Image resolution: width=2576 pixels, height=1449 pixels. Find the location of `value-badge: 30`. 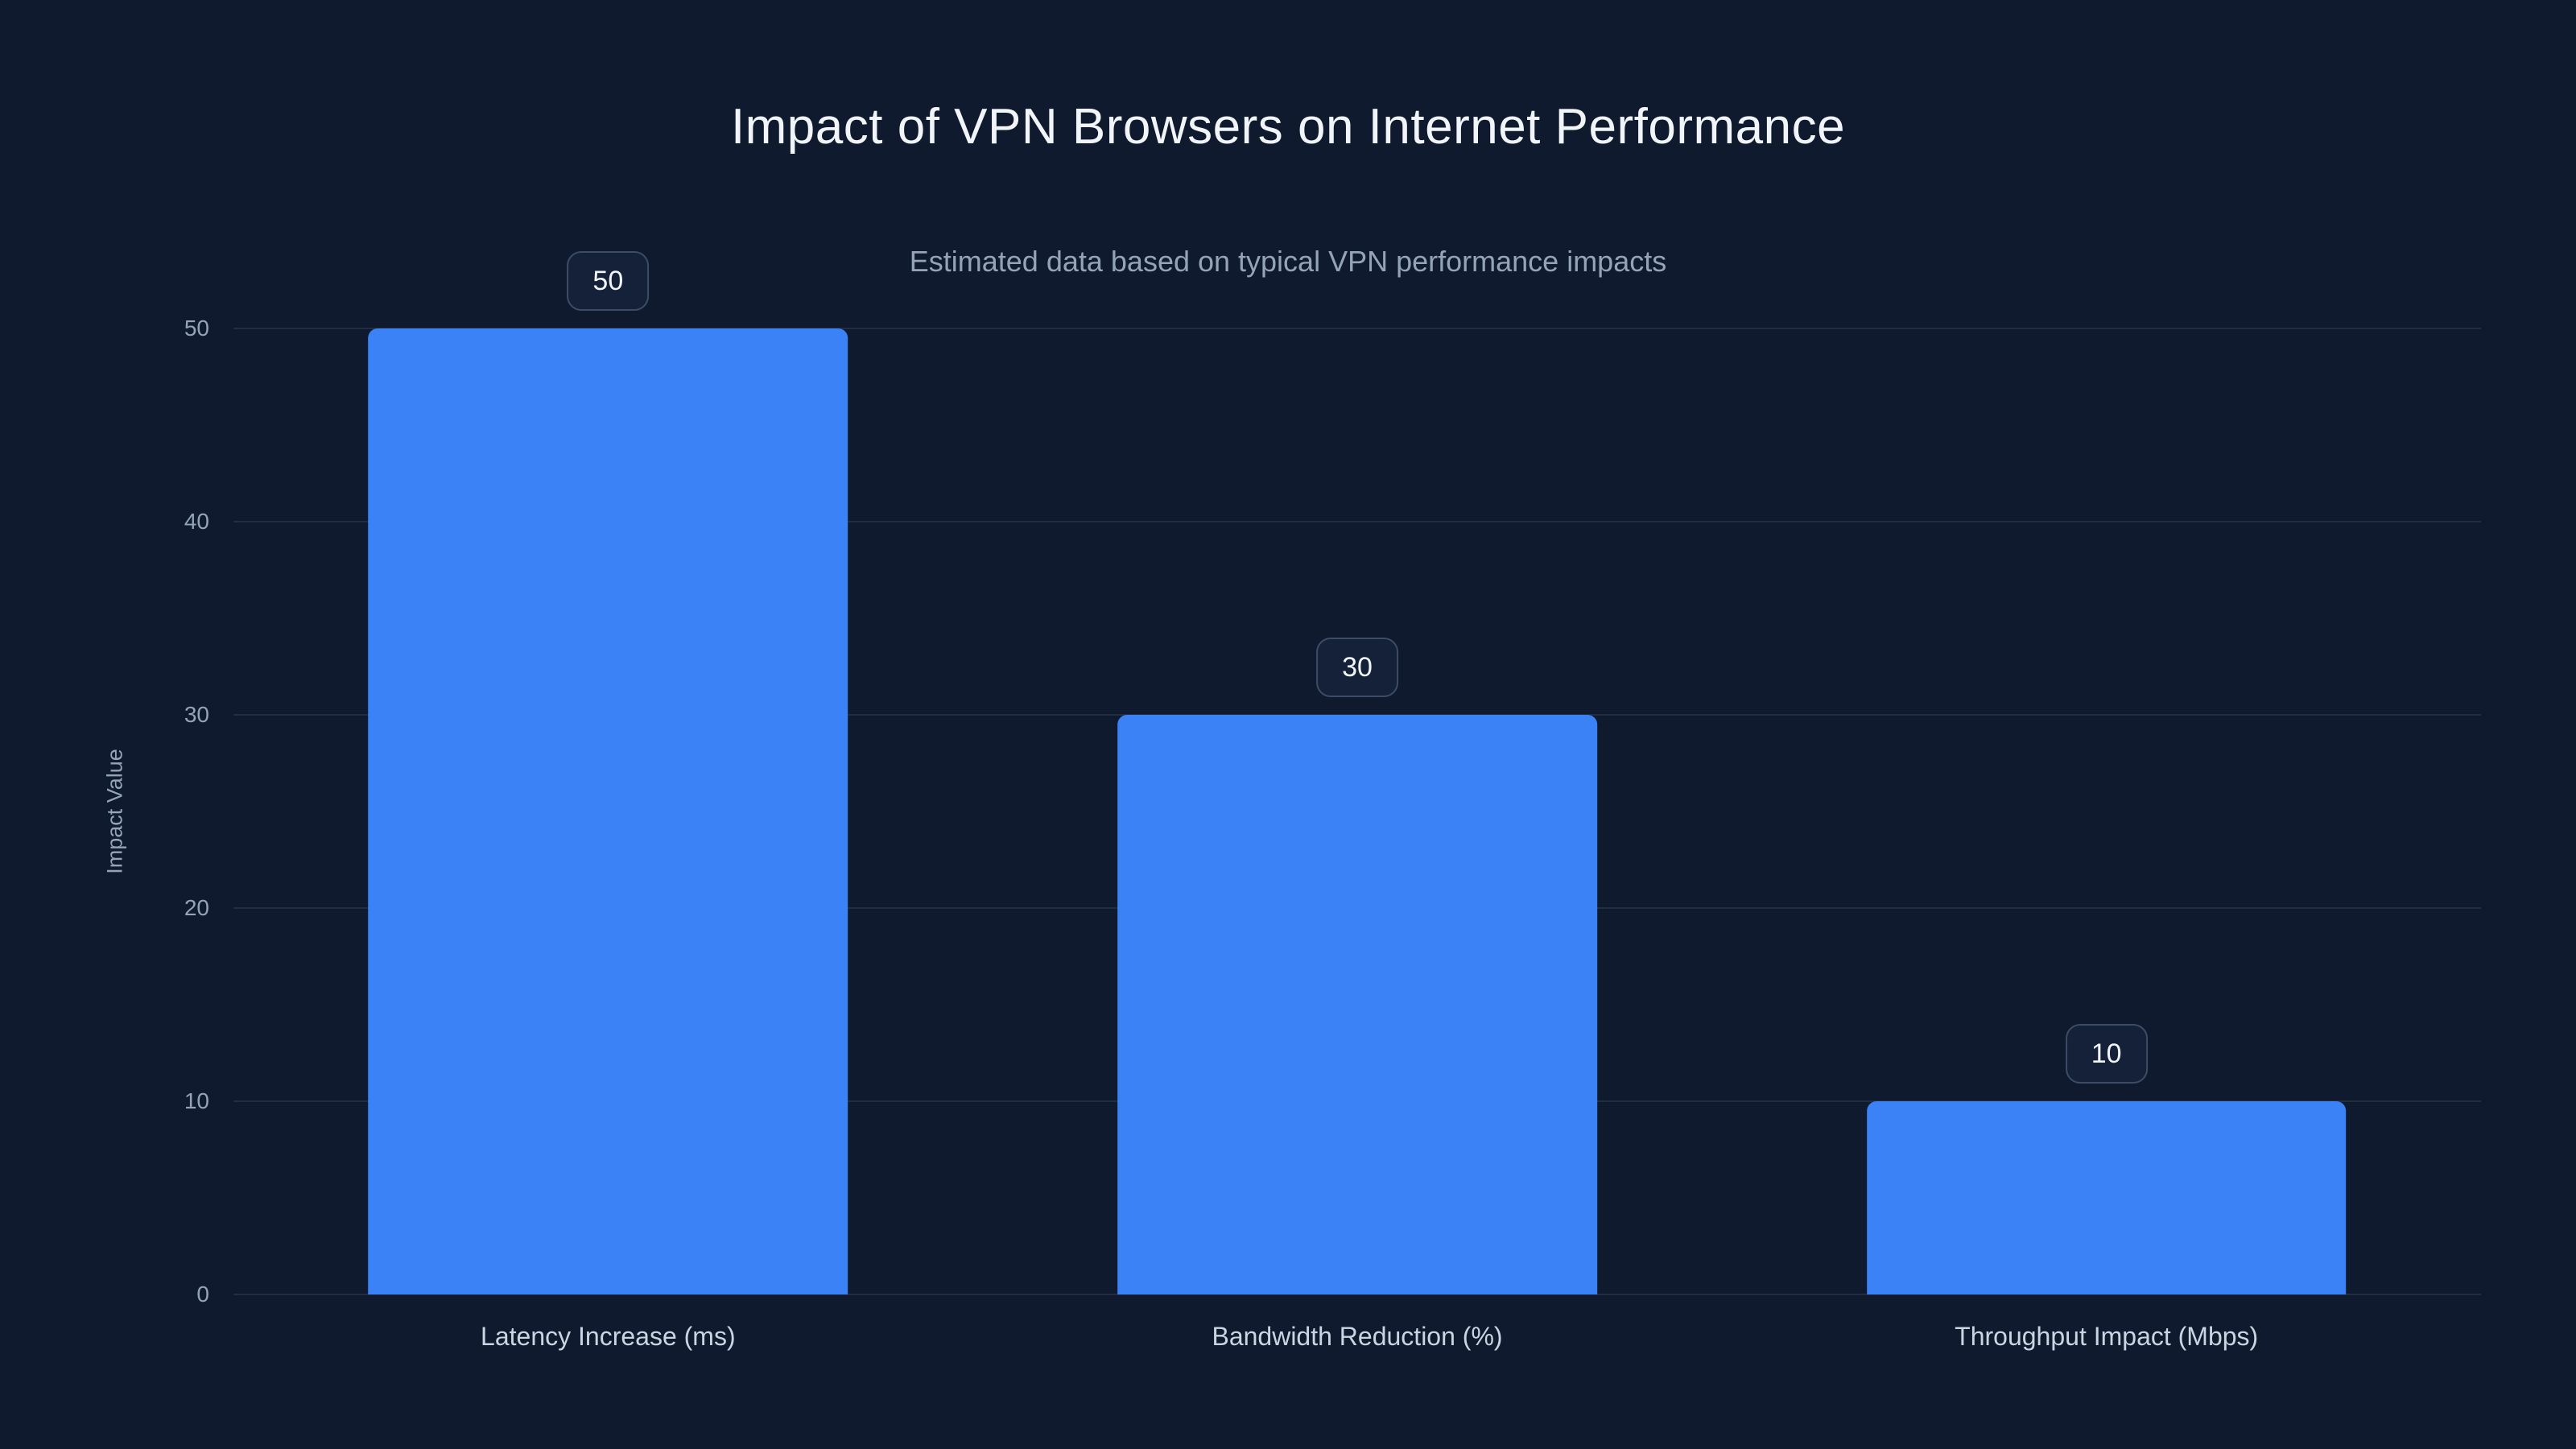

value-badge: 30 is located at coordinates (1357, 667).